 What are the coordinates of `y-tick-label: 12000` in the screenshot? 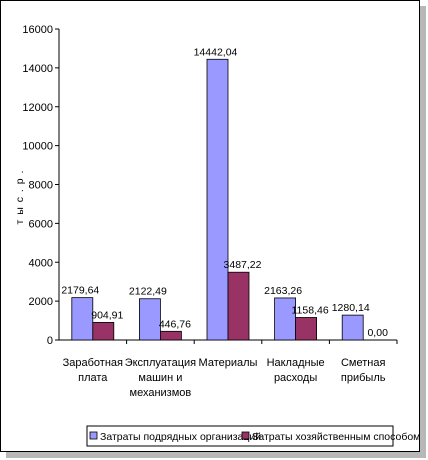 It's located at (37, 108).